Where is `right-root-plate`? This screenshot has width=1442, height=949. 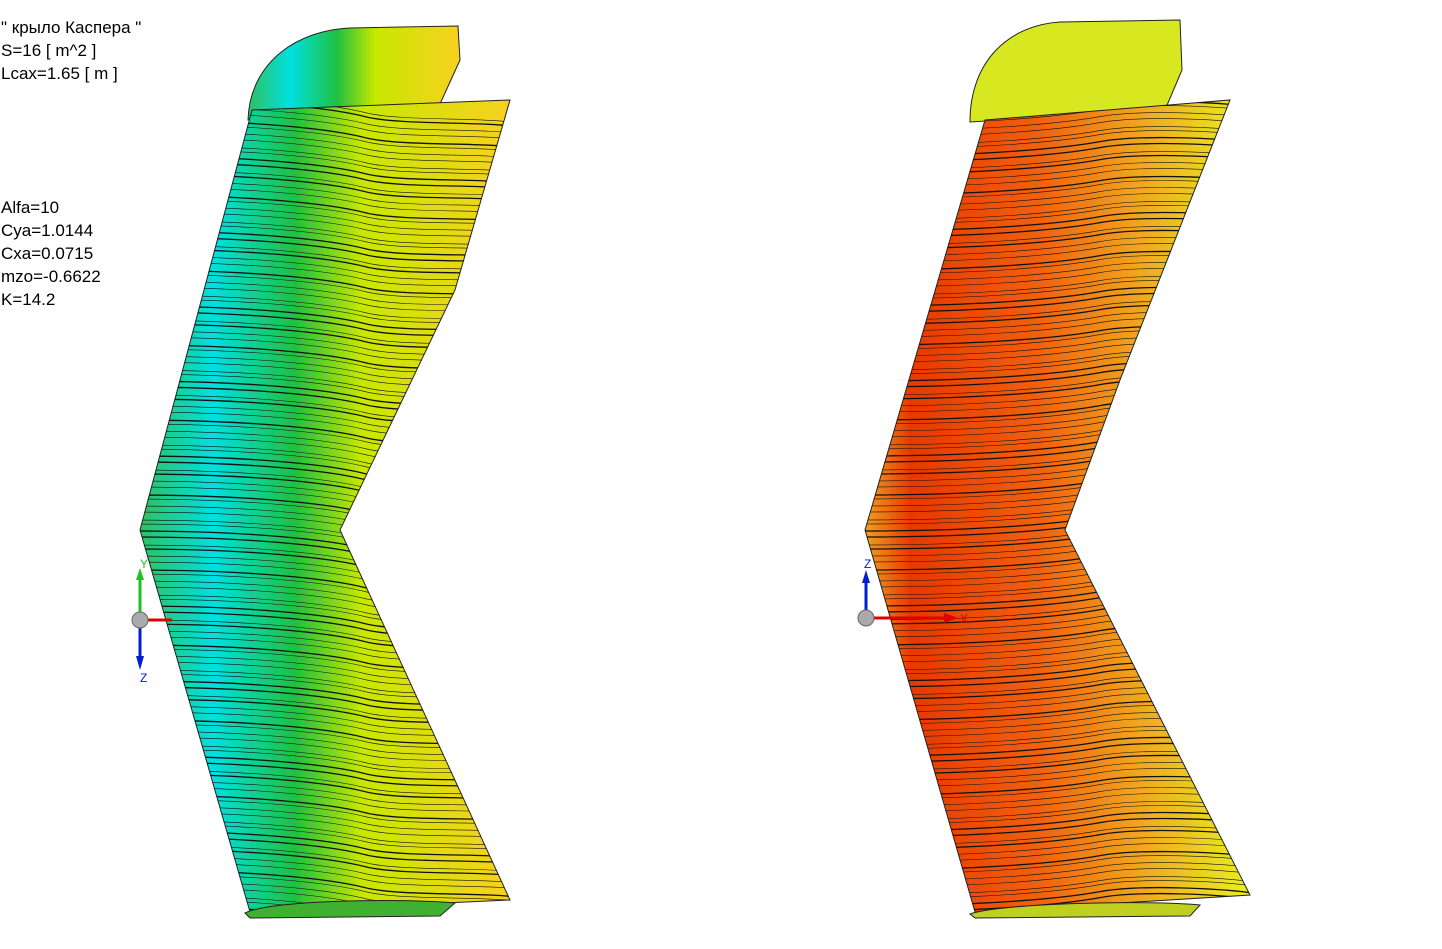
right-root-plate is located at coordinates (1085, 910).